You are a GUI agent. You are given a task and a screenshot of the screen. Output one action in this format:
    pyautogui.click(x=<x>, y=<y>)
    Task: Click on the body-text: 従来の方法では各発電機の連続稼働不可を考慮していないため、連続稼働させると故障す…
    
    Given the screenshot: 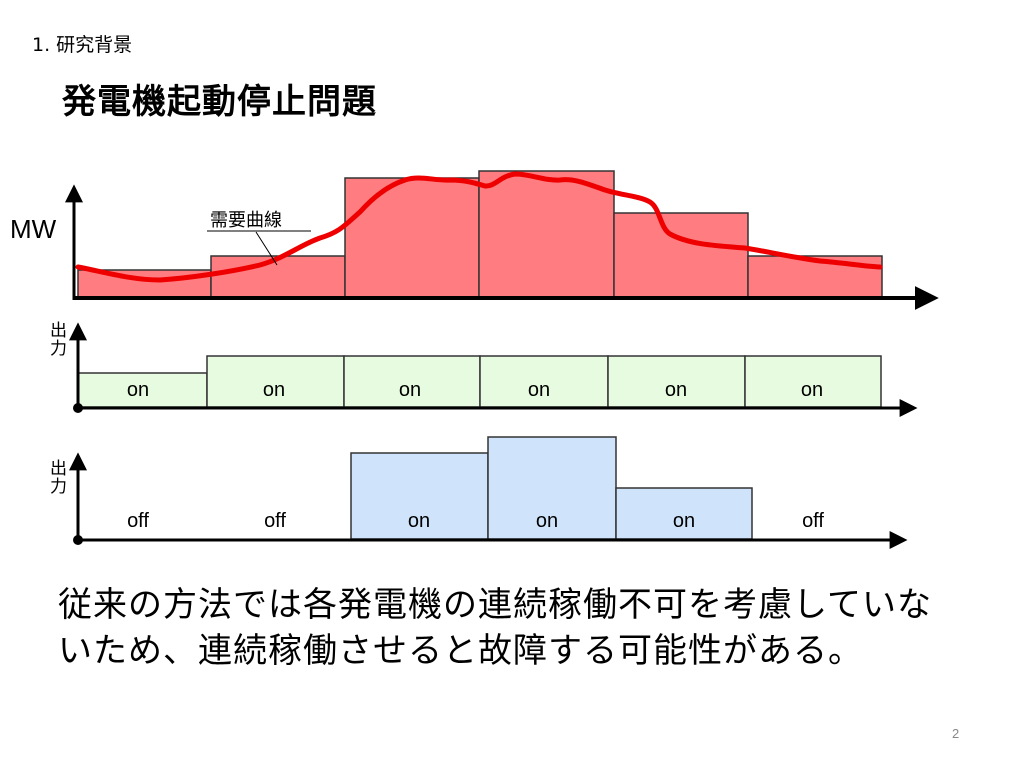 What is the action you would take?
    pyautogui.click(x=495, y=628)
    